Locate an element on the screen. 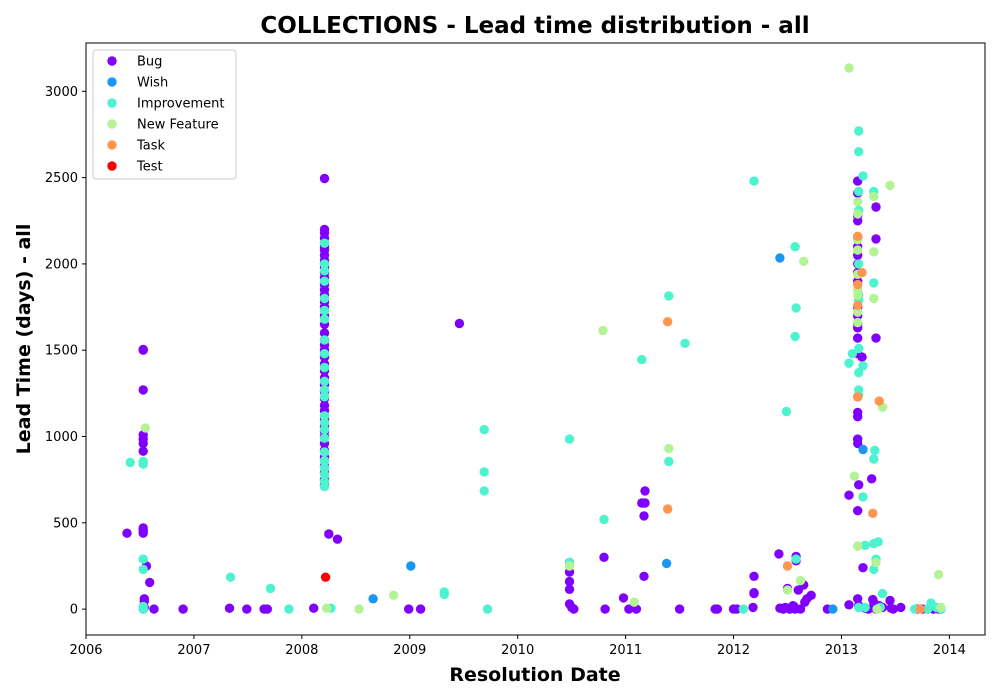 Image resolution: width=1000 pixels, height=700 pixels. y-tick-label: 2500 is located at coordinates (61, 178).